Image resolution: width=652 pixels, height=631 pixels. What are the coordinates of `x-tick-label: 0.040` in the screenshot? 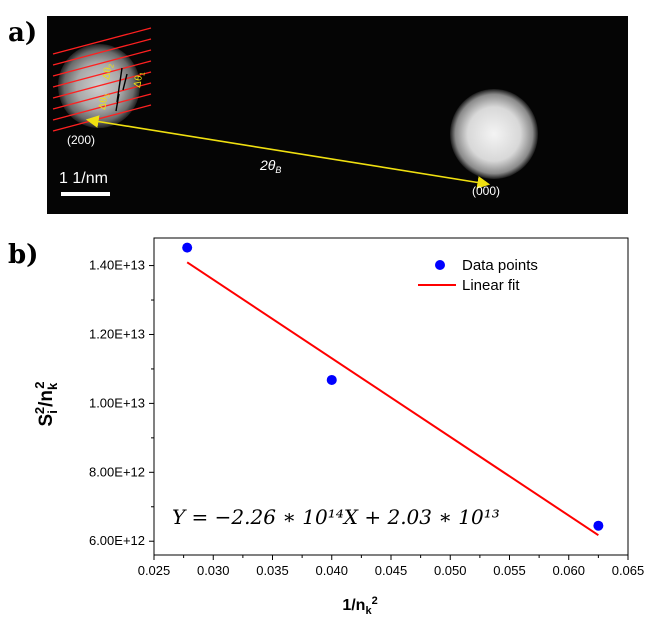 It's located at (331, 570).